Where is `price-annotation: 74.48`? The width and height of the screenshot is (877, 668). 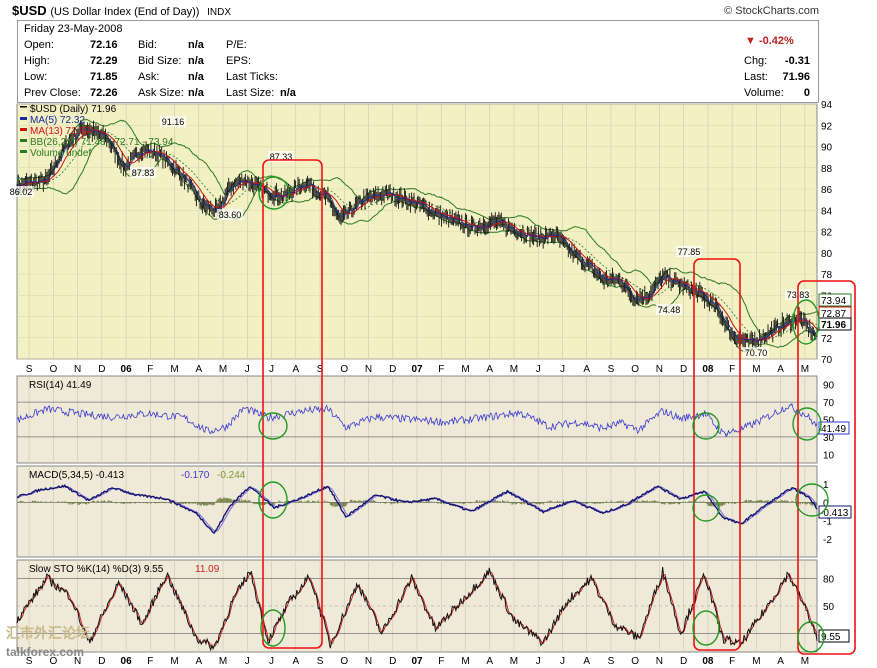 price-annotation: 74.48 is located at coordinates (669, 310).